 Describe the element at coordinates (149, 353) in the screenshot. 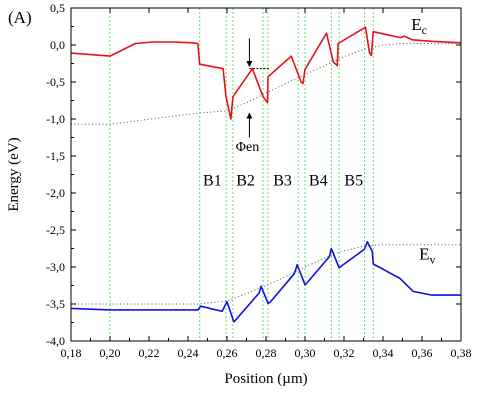

I see `x-tick-label: 0,22` at that location.